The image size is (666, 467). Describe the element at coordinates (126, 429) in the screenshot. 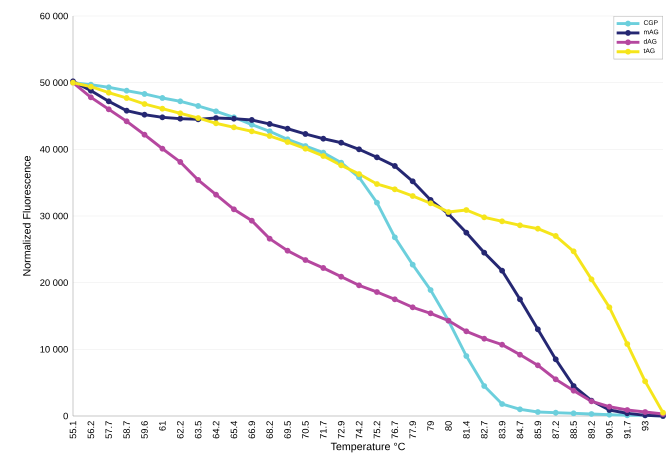

I see `x-tick-label: 58.7` at that location.